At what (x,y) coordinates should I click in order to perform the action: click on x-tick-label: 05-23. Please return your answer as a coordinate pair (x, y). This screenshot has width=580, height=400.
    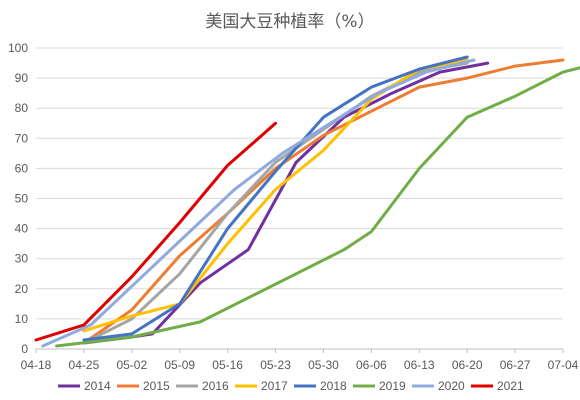
    Looking at the image, I should click on (275, 365).